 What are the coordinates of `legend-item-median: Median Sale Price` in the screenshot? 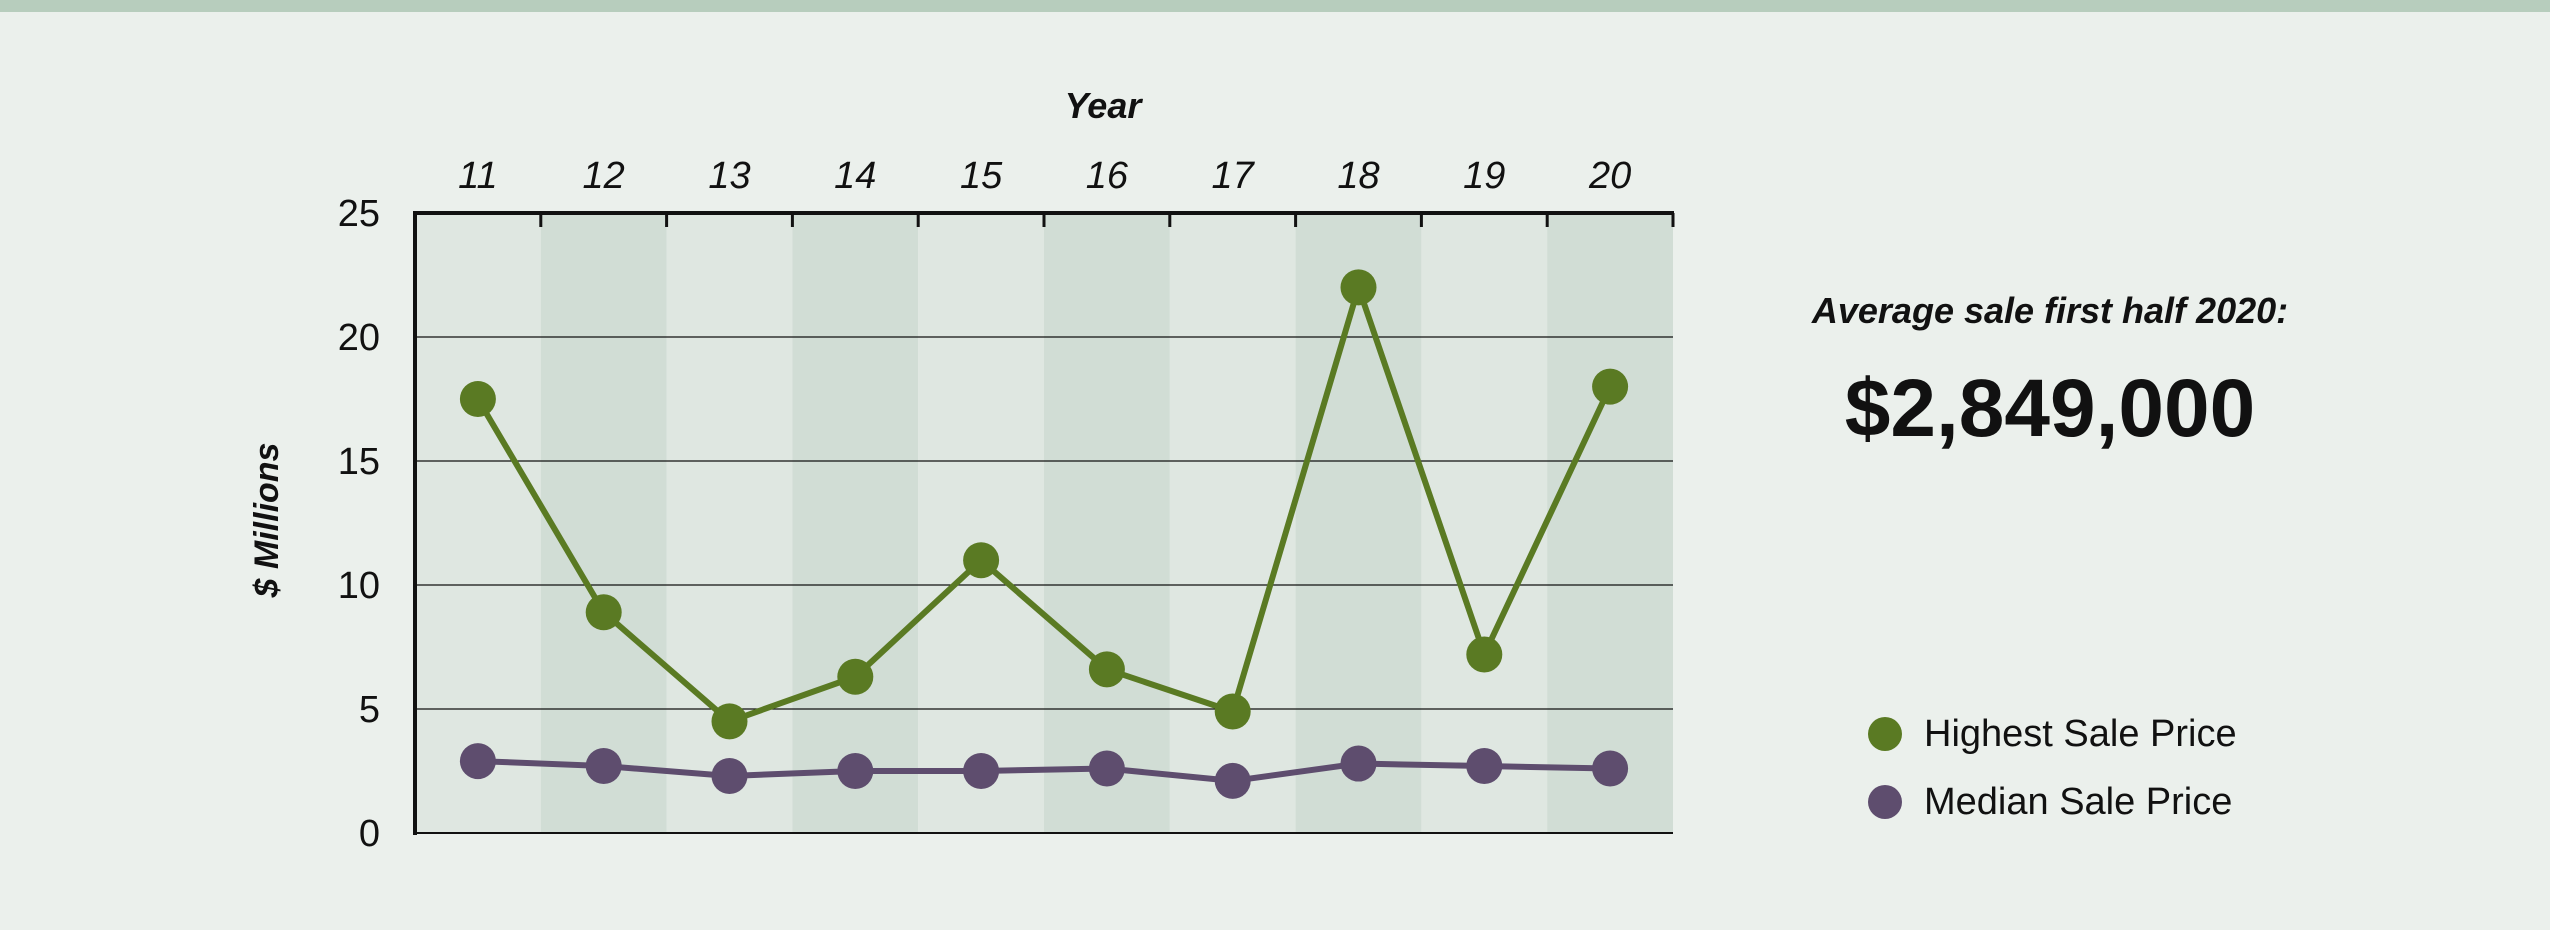 It's located at (2052, 802).